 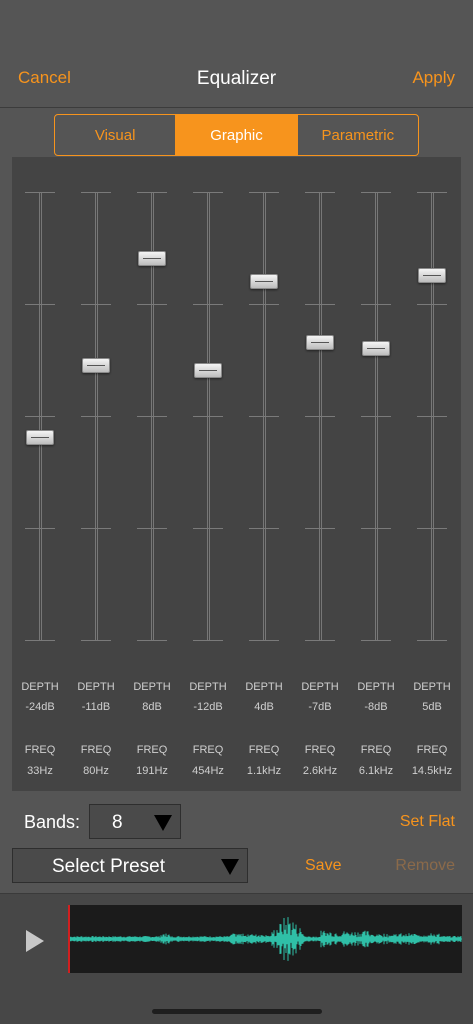 What do you see at coordinates (52, 822) in the screenshot?
I see `bands-label: Bands:` at bounding box center [52, 822].